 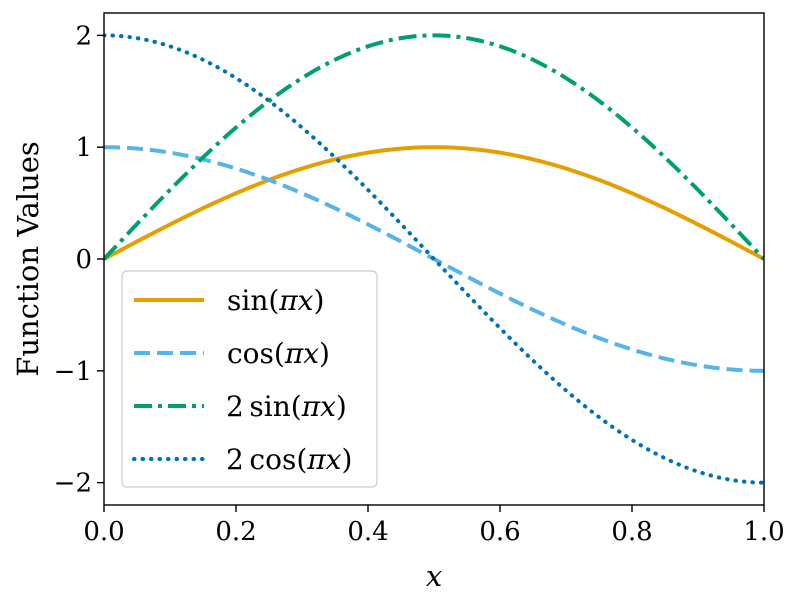 I want to click on x-axis-label: x, so click(x=434, y=576).